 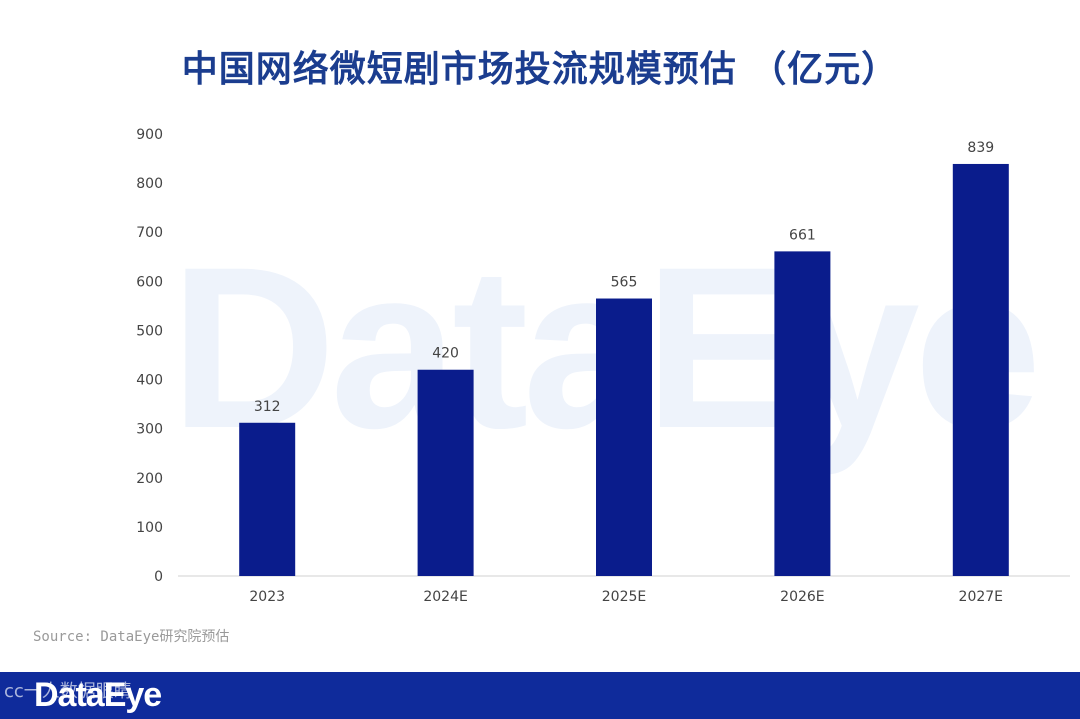 I want to click on footer-brand-logo: DataEye, so click(x=98, y=695).